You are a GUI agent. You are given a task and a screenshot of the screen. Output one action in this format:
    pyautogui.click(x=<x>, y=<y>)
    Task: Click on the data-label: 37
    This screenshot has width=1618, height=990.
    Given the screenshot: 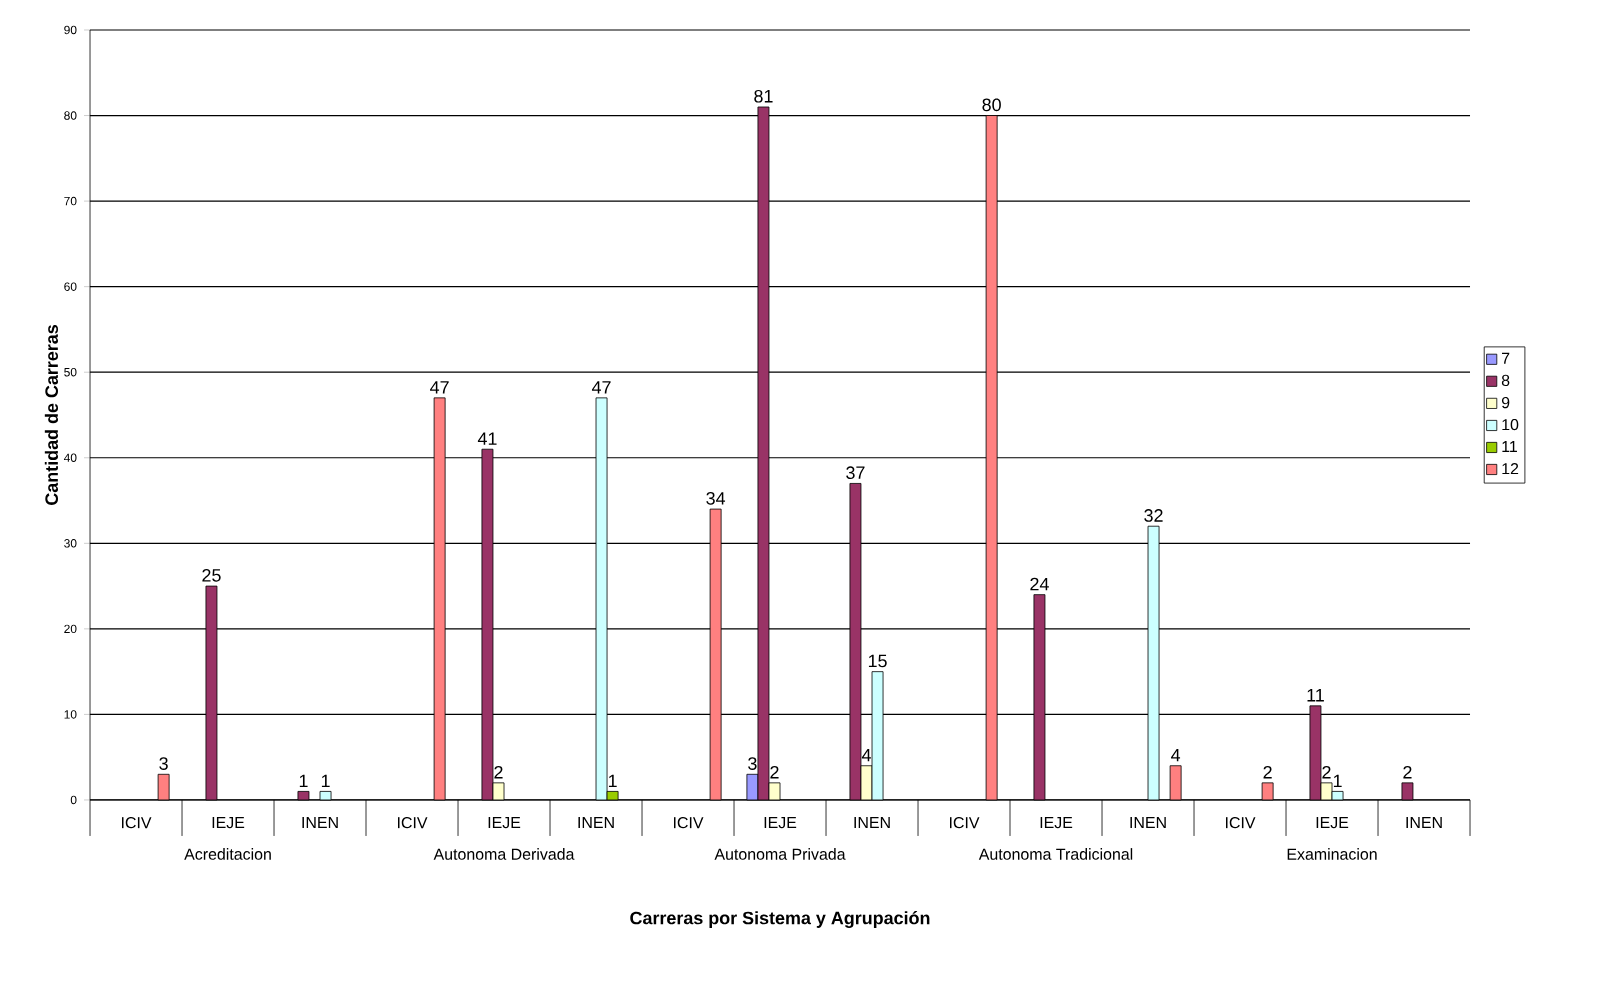 What is the action you would take?
    pyautogui.click(x=855, y=473)
    